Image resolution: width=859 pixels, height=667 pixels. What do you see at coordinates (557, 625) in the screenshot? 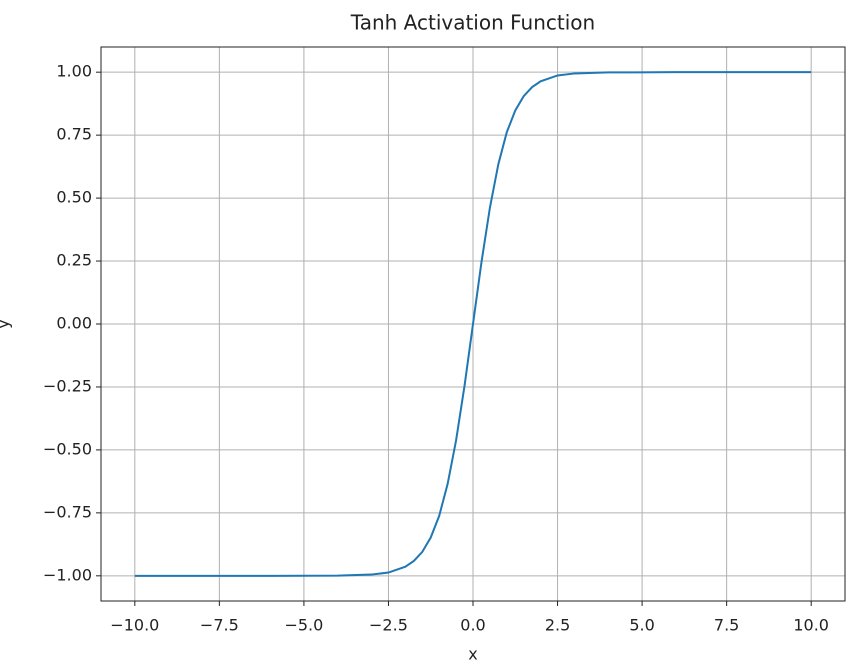
I see `x-tick-label: 2.5` at bounding box center [557, 625].